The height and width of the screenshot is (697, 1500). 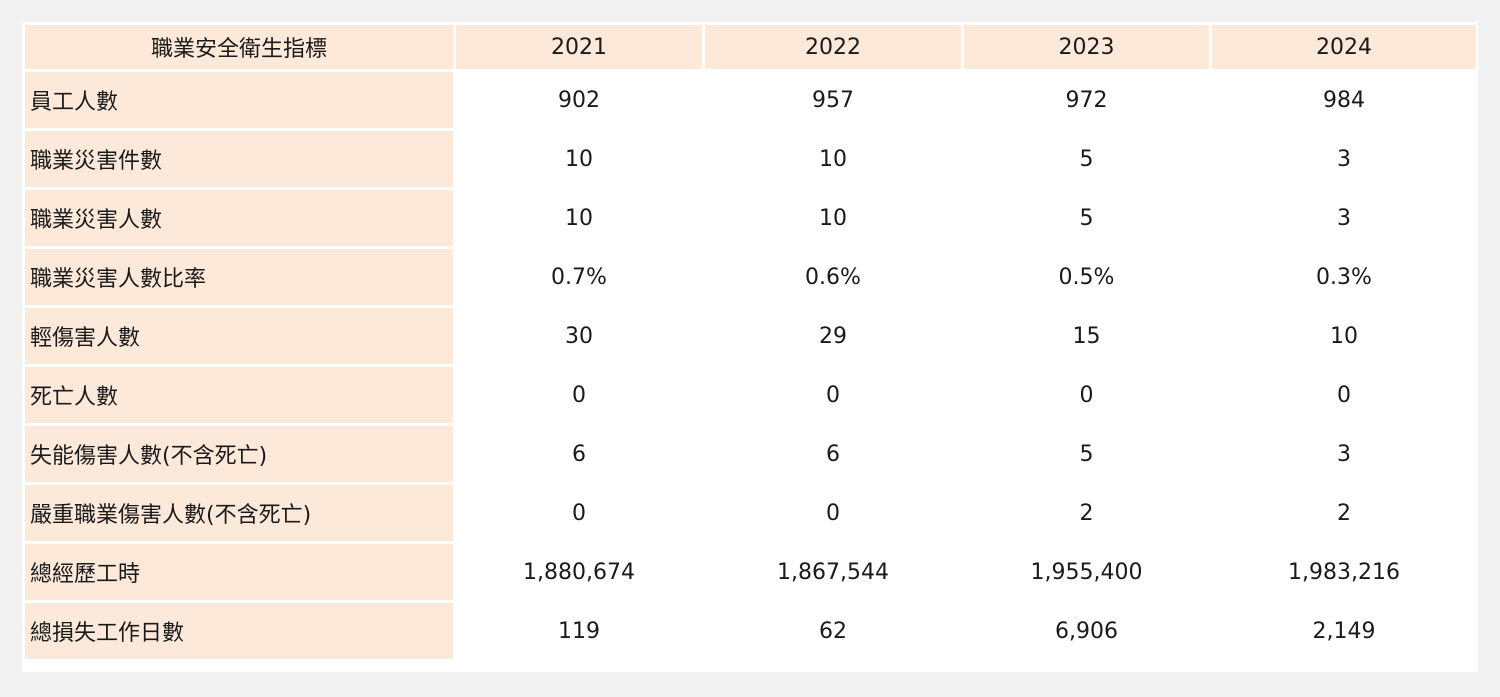 I want to click on table-cell: 62, so click(x=833, y=631).